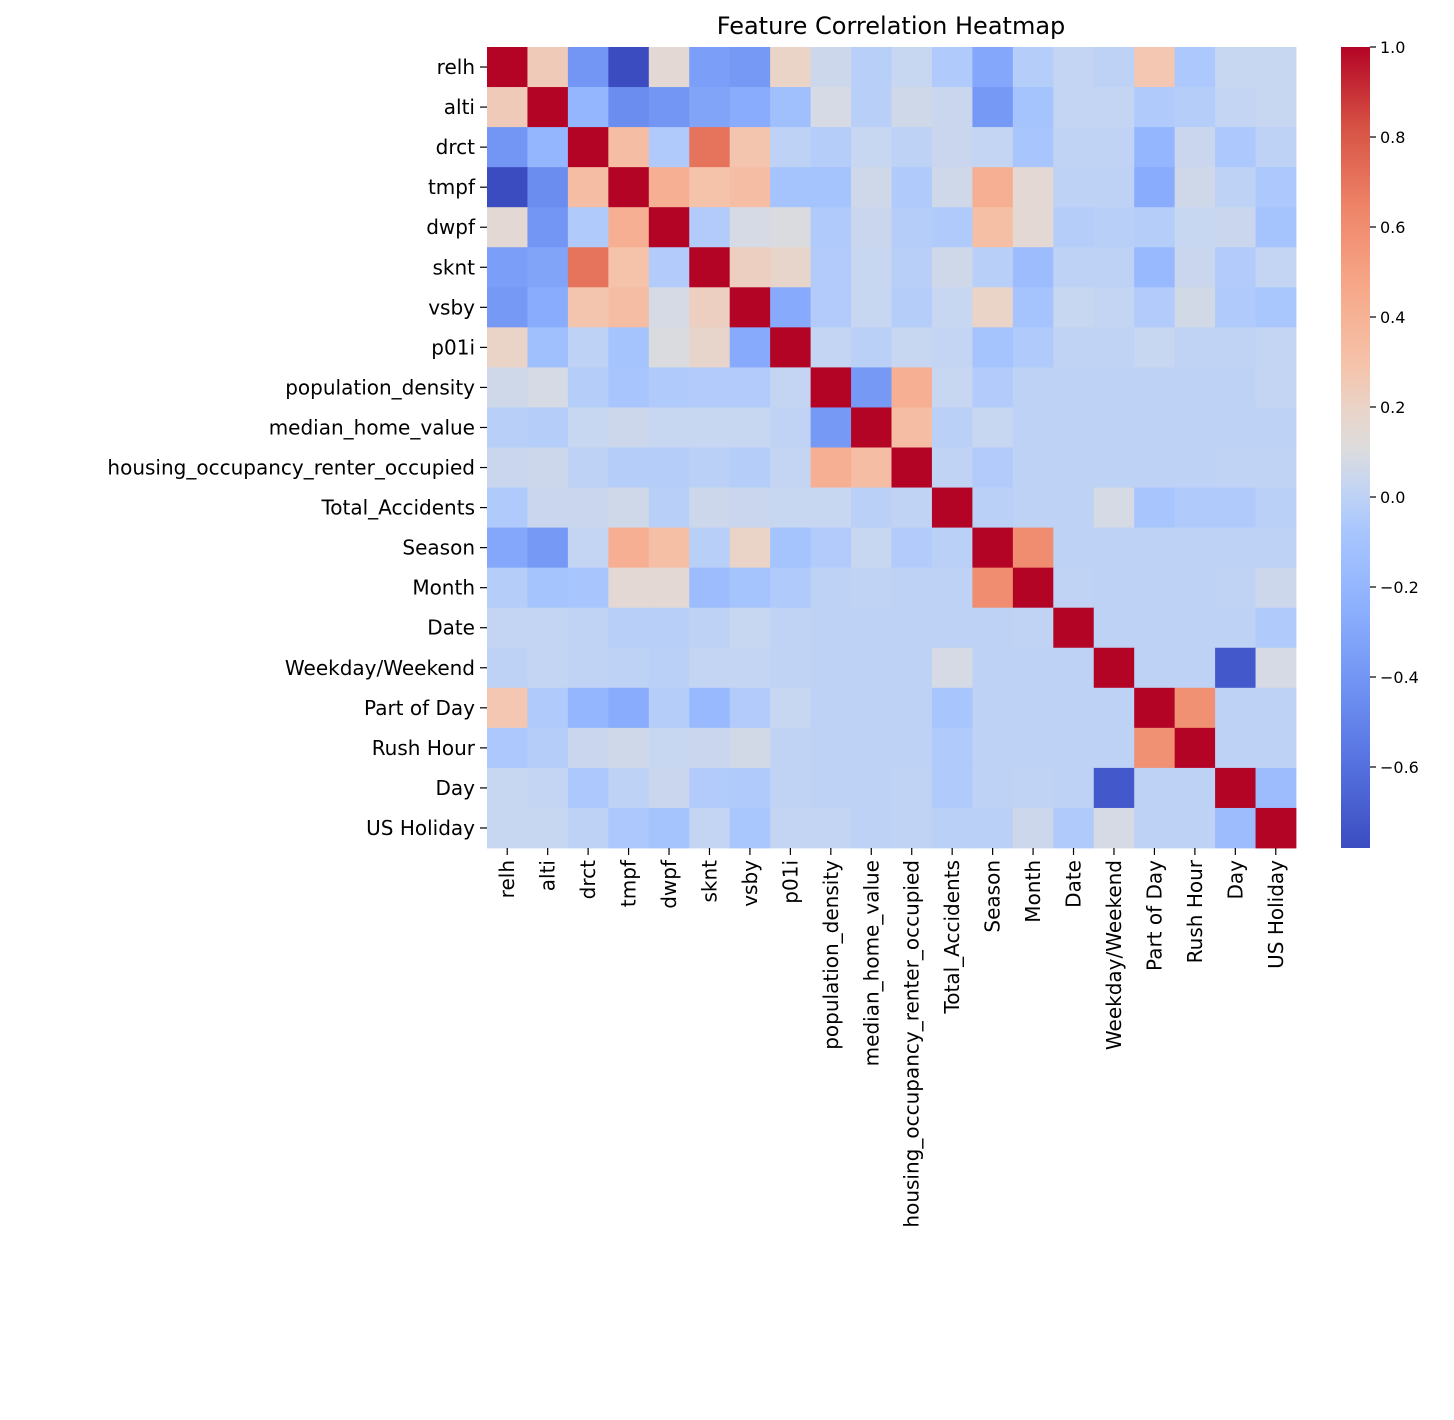  I want to click on colorbar-tick-label: 0.0, so click(1392, 497).